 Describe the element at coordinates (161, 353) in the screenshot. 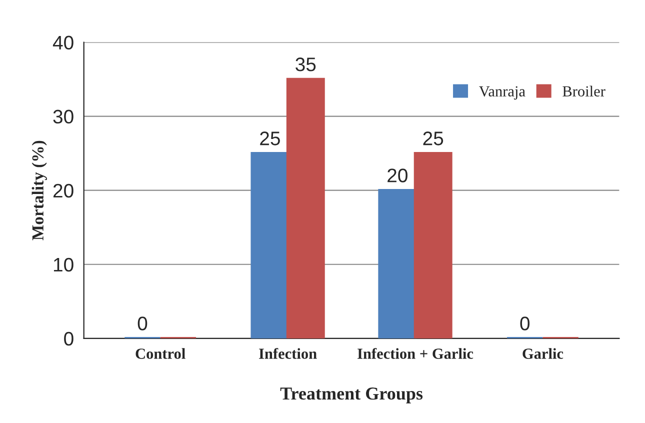

I see `x-tick-label: Control` at that location.